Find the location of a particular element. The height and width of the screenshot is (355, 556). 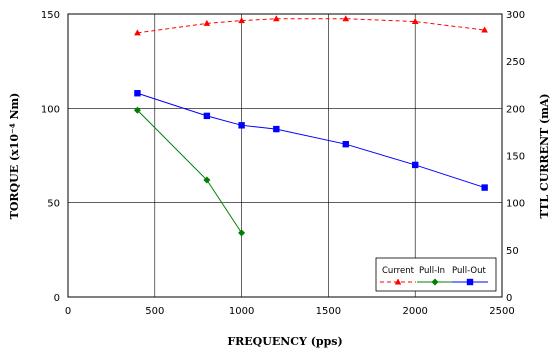

y-left-tick-label: 100 is located at coordinates (50, 109).